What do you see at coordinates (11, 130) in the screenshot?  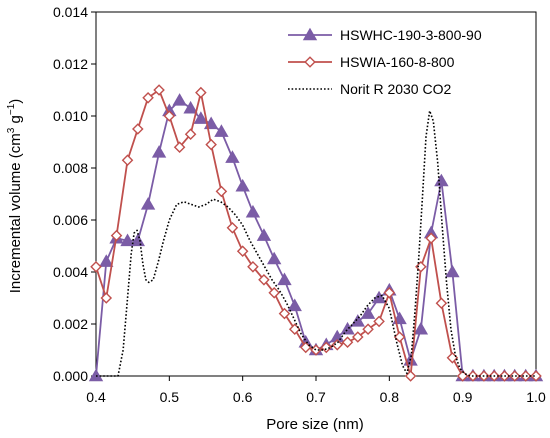 I see `y-axis-title-sup1: 3` at bounding box center [11, 130].